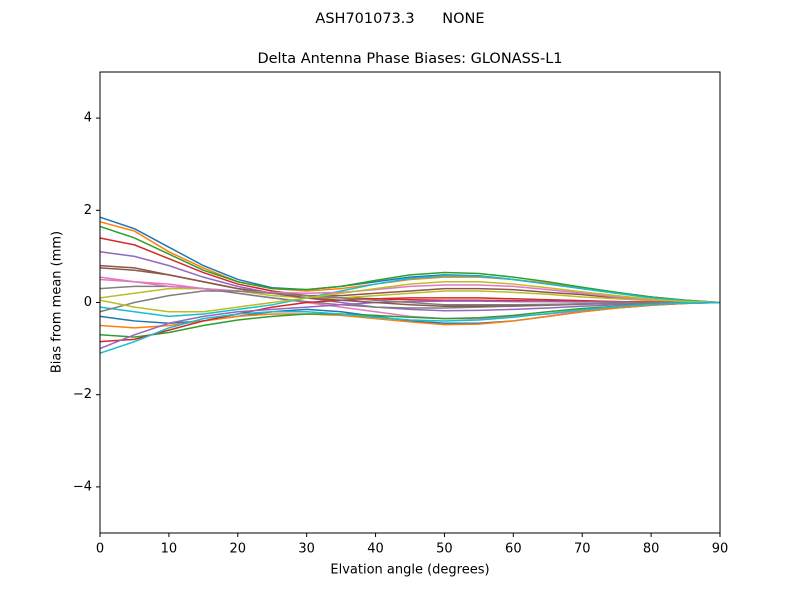 The height and width of the screenshot is (600, 800). What do you see at coordinates (88, 210) in the screenshot?
I see `y-tick-label: 2` at bounding box center [88, 210].